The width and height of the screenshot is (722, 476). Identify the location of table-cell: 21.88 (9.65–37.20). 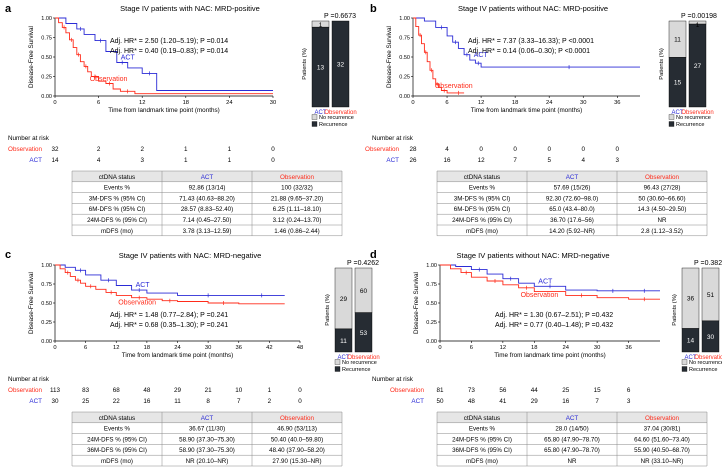
(297, 198).